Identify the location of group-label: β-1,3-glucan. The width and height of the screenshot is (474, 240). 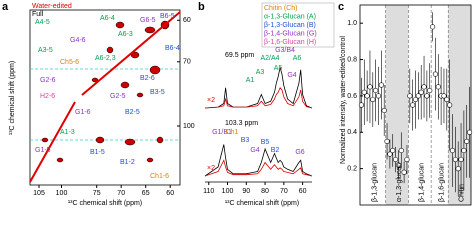
(375, 182).